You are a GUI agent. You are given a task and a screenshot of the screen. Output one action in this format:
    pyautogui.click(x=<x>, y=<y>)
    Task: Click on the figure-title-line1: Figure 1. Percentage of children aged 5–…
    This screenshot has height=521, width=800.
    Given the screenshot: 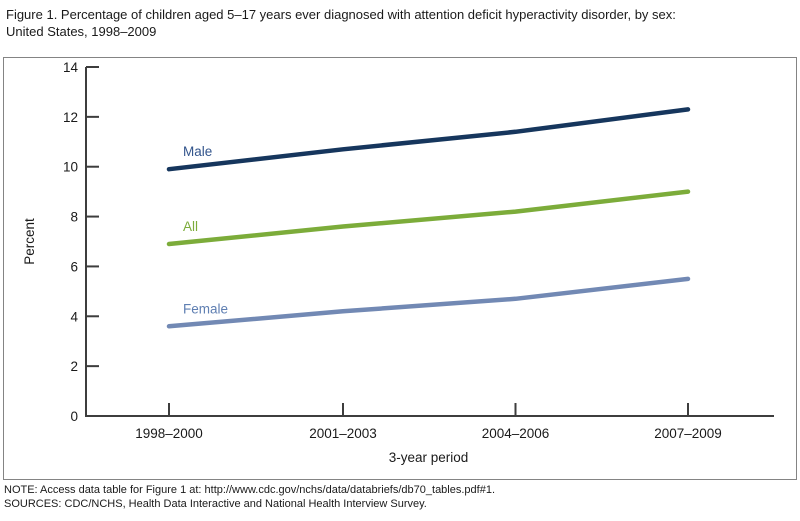 What is the action you would take?
    pyautogui.click(x=341, y=14)
    